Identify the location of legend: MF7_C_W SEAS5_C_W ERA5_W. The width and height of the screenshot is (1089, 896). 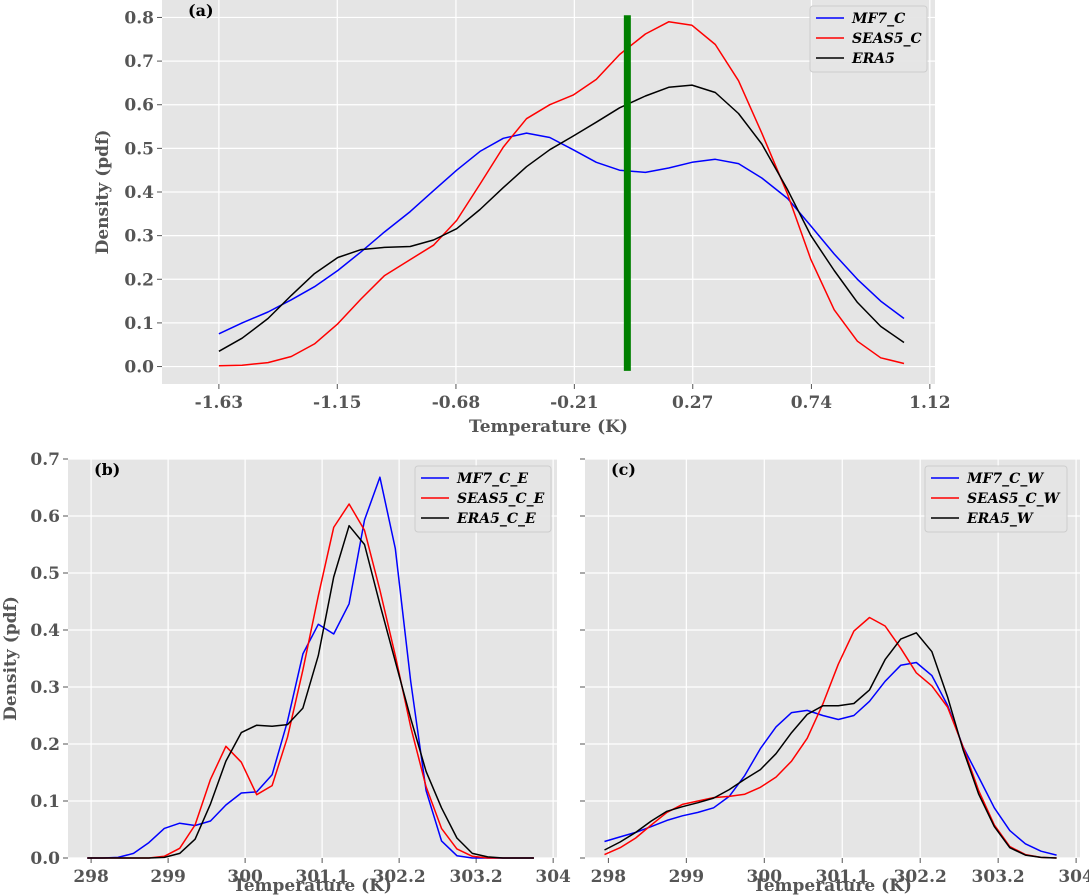
(996, 499).